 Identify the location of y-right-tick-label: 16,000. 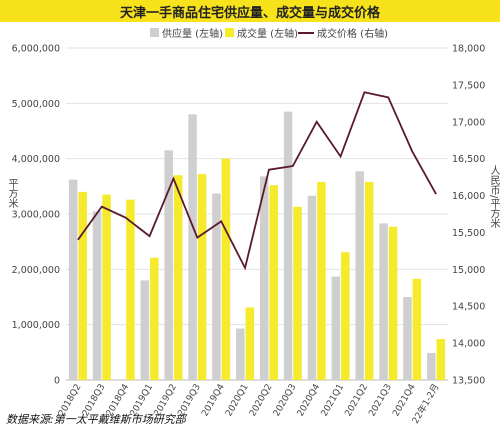
(468, 196).